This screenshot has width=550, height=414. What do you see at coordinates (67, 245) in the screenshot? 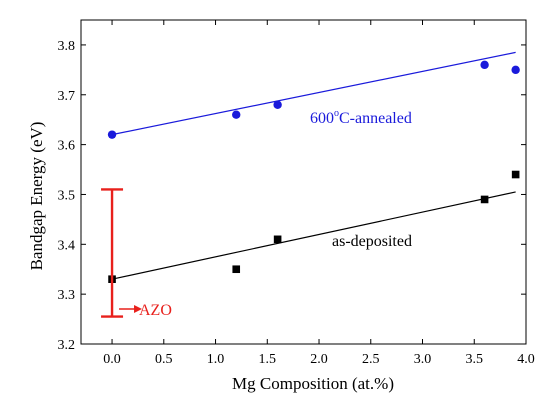
I see `y-tick-label: 3.4` at bounding box center [67, 245].